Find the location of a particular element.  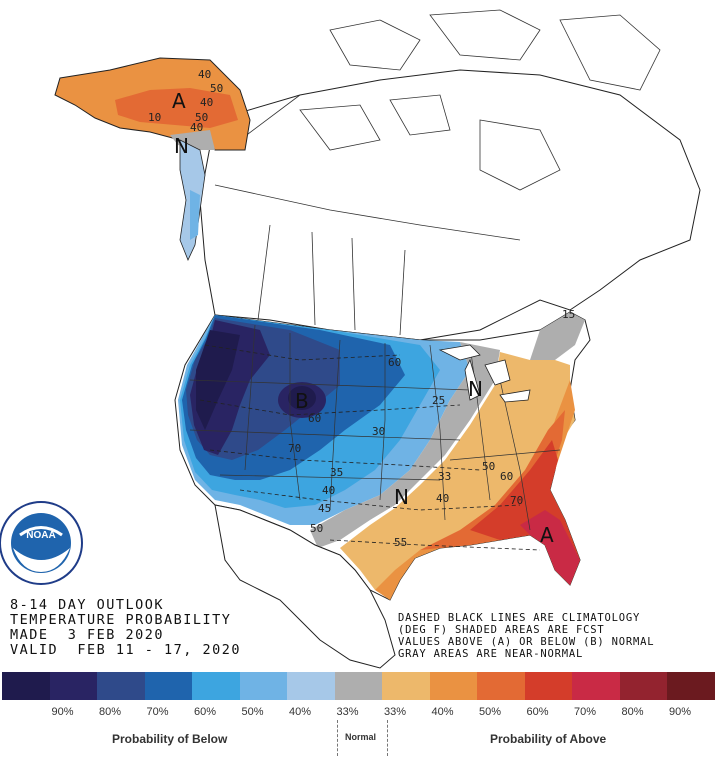

note-line: VALUES ABOVE (A) OR BELOW (B) NORMAL is located at coordinates (526, 642).